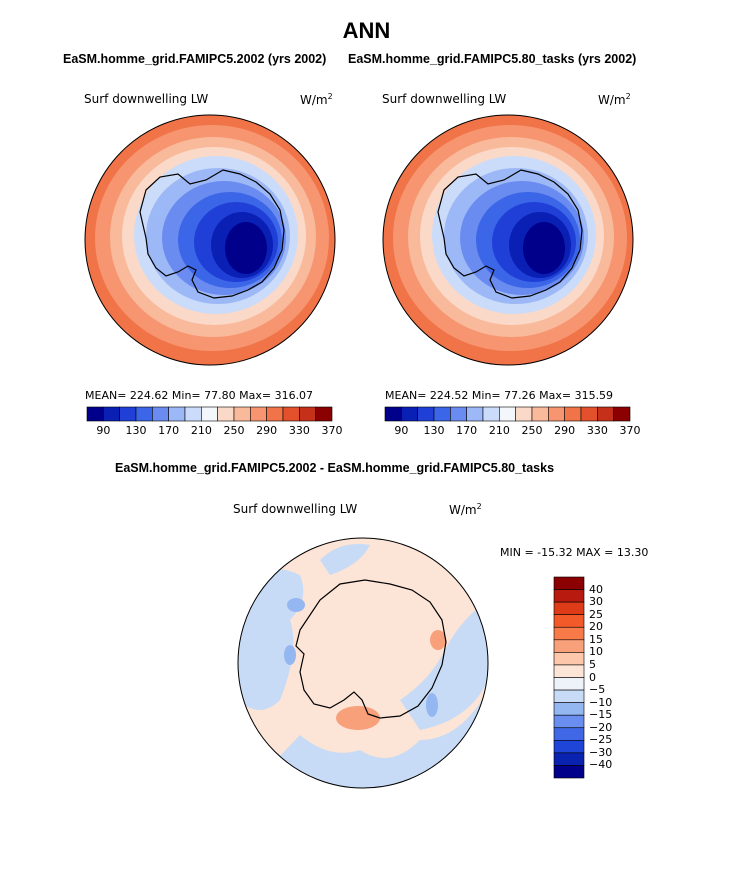 The image size is (733, 882). What do you see at coordinates (601, 727) in the screenshot?
I see `colorbar-tick-label: −20` at bounding box center [601, 727].